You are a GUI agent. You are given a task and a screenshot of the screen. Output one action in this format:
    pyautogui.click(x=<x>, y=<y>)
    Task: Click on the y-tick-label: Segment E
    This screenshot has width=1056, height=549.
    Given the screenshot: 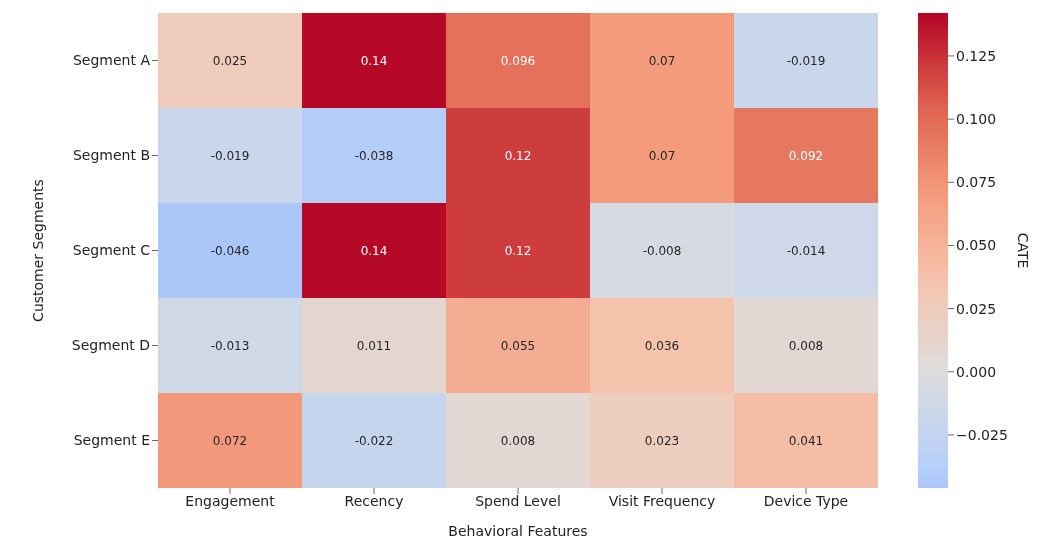 What is the action you would take?
    pyautogui.click(x=111, y=440)
    